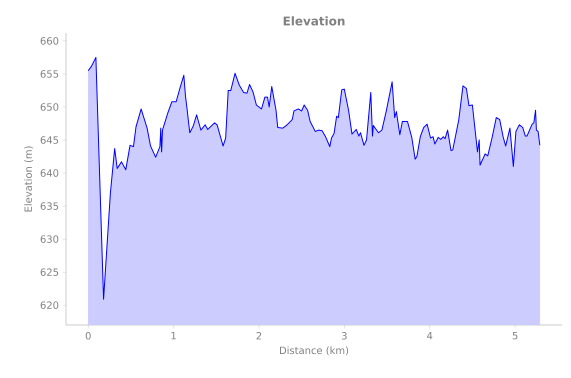 This screenshot has height=378, width=571. What do you see at coordinates (173, 336) in the screenshot?
I see `x-tick-label: 1` at bounding box center [173, 336].